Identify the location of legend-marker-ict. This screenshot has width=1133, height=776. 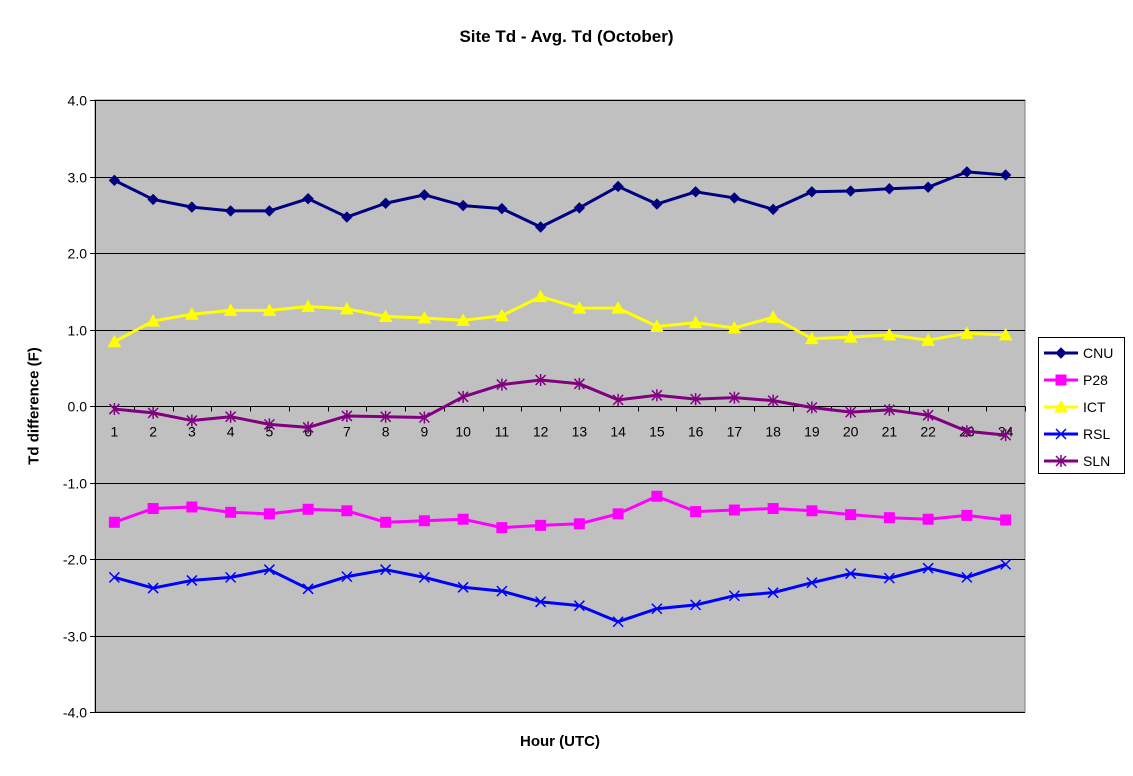
(1061, 406).